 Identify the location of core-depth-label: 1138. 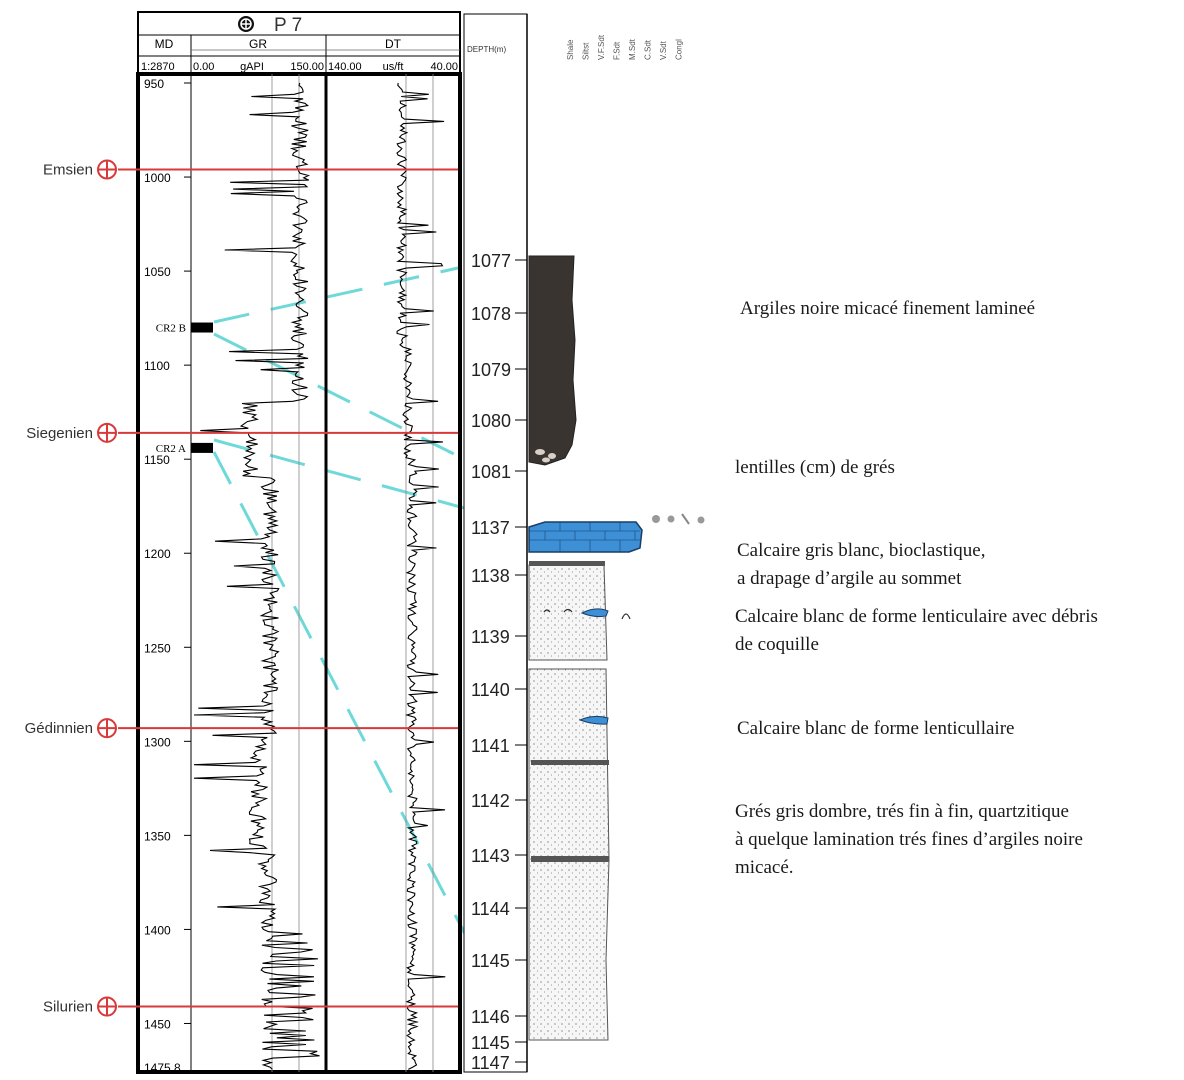
(490, 576).